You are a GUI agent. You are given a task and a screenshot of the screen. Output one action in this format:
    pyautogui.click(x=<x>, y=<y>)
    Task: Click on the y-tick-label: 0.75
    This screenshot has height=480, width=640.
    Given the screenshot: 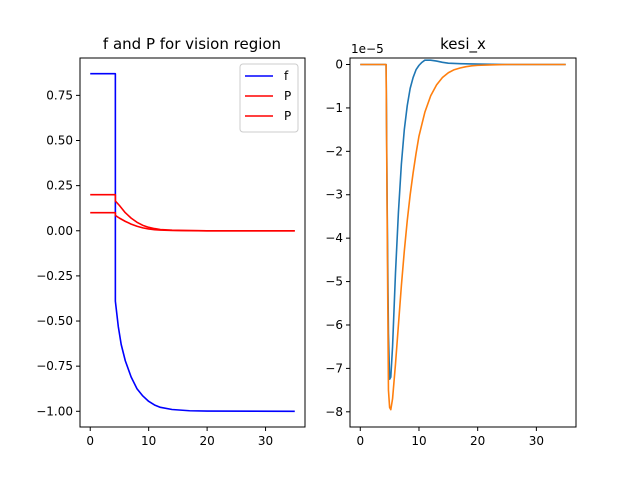 What is the action you would take?
    pyautogui.click(x=59, y=95)
    